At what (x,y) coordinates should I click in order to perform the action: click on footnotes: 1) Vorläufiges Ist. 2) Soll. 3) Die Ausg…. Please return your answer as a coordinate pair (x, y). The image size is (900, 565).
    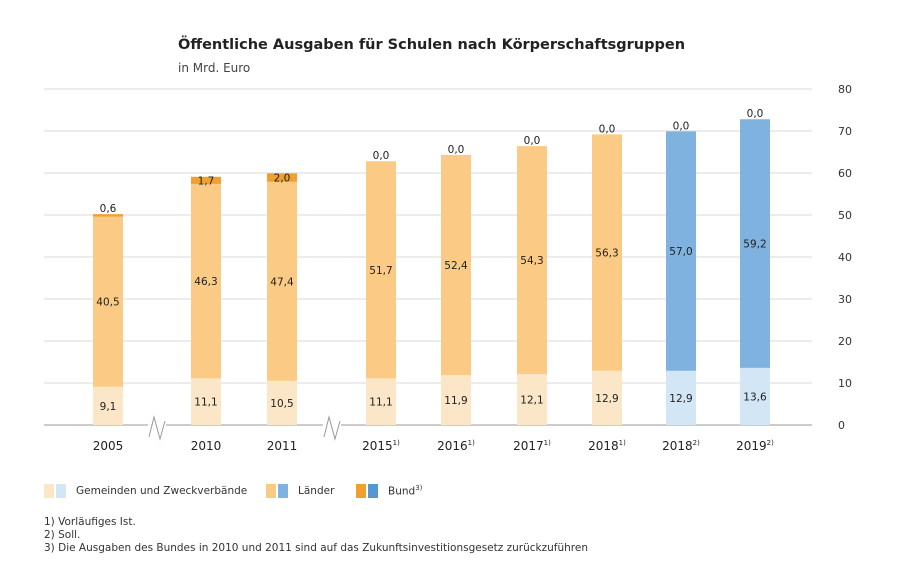
    Looking at the image, I should click on (316, 535).